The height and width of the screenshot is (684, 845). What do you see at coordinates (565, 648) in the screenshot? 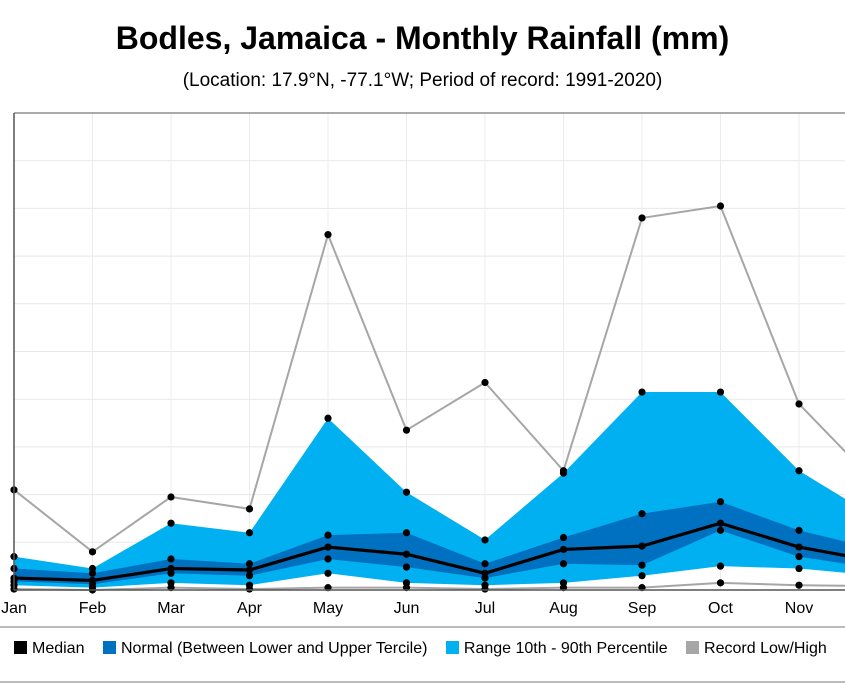
I see `legend-label-range: Range 10th - 90th Percentile` at bounding box center [565, 648].